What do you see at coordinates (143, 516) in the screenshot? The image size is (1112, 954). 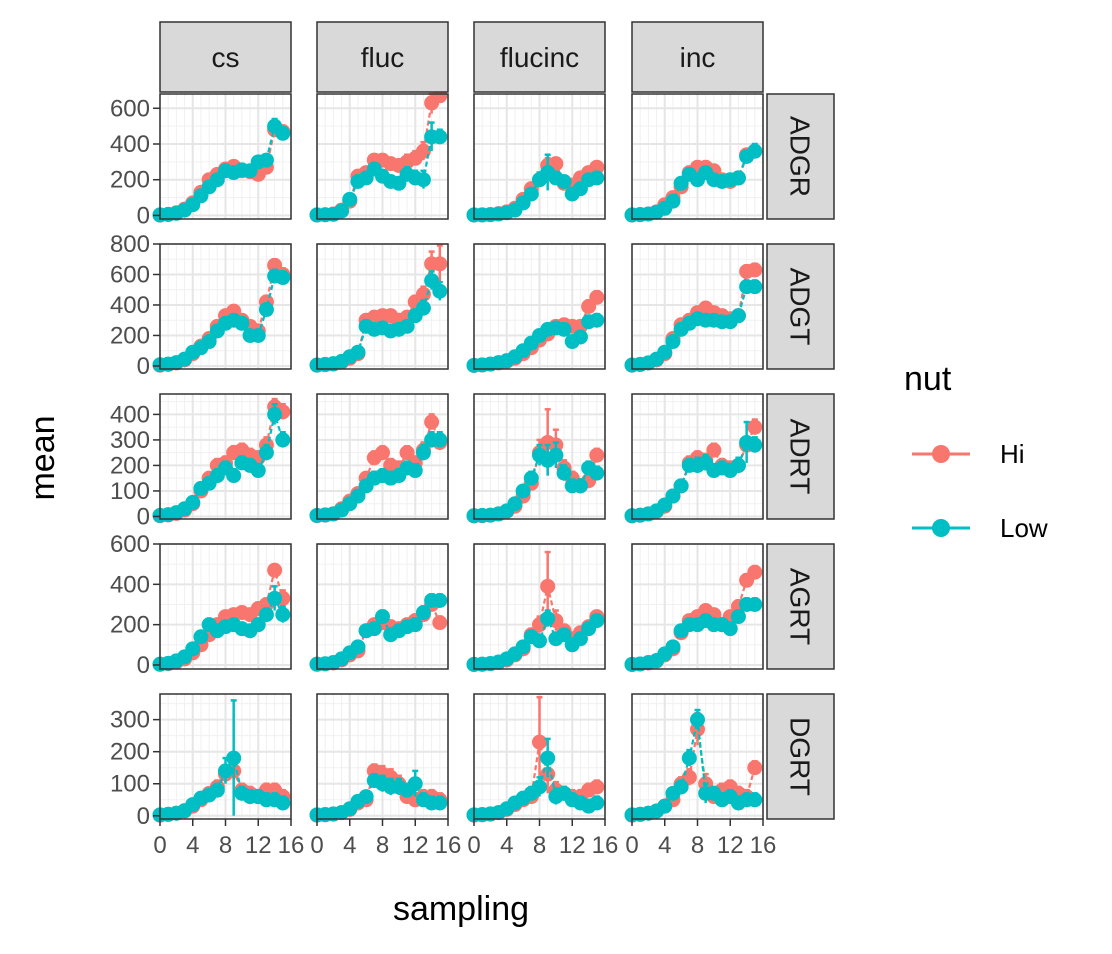 I see `y-tick-label-ADRT-0: 0` at bounding box center [143, 516].